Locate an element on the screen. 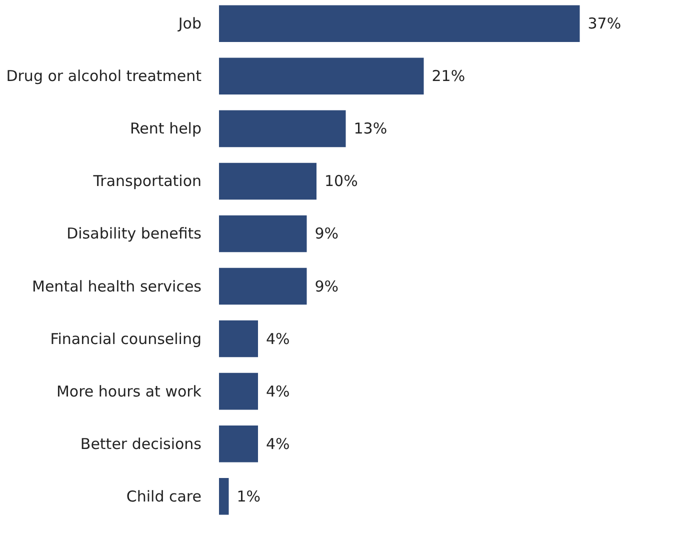  data-label: 10% is located at coordinates (341, 181).